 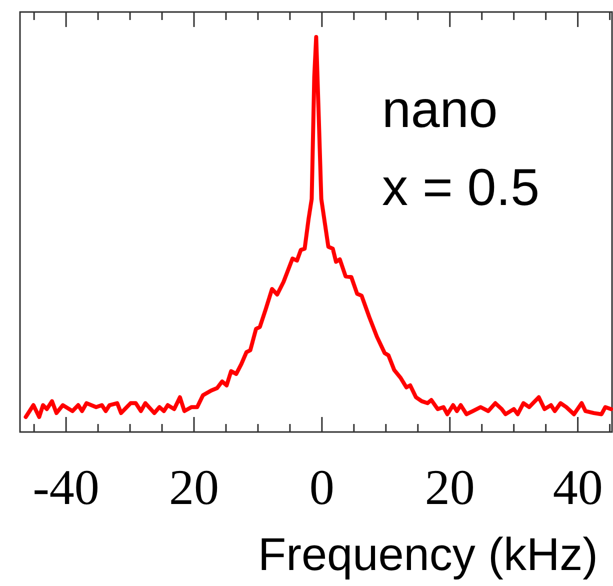 I want to click on x-tick-label: -40, so click(x=66, y=487).